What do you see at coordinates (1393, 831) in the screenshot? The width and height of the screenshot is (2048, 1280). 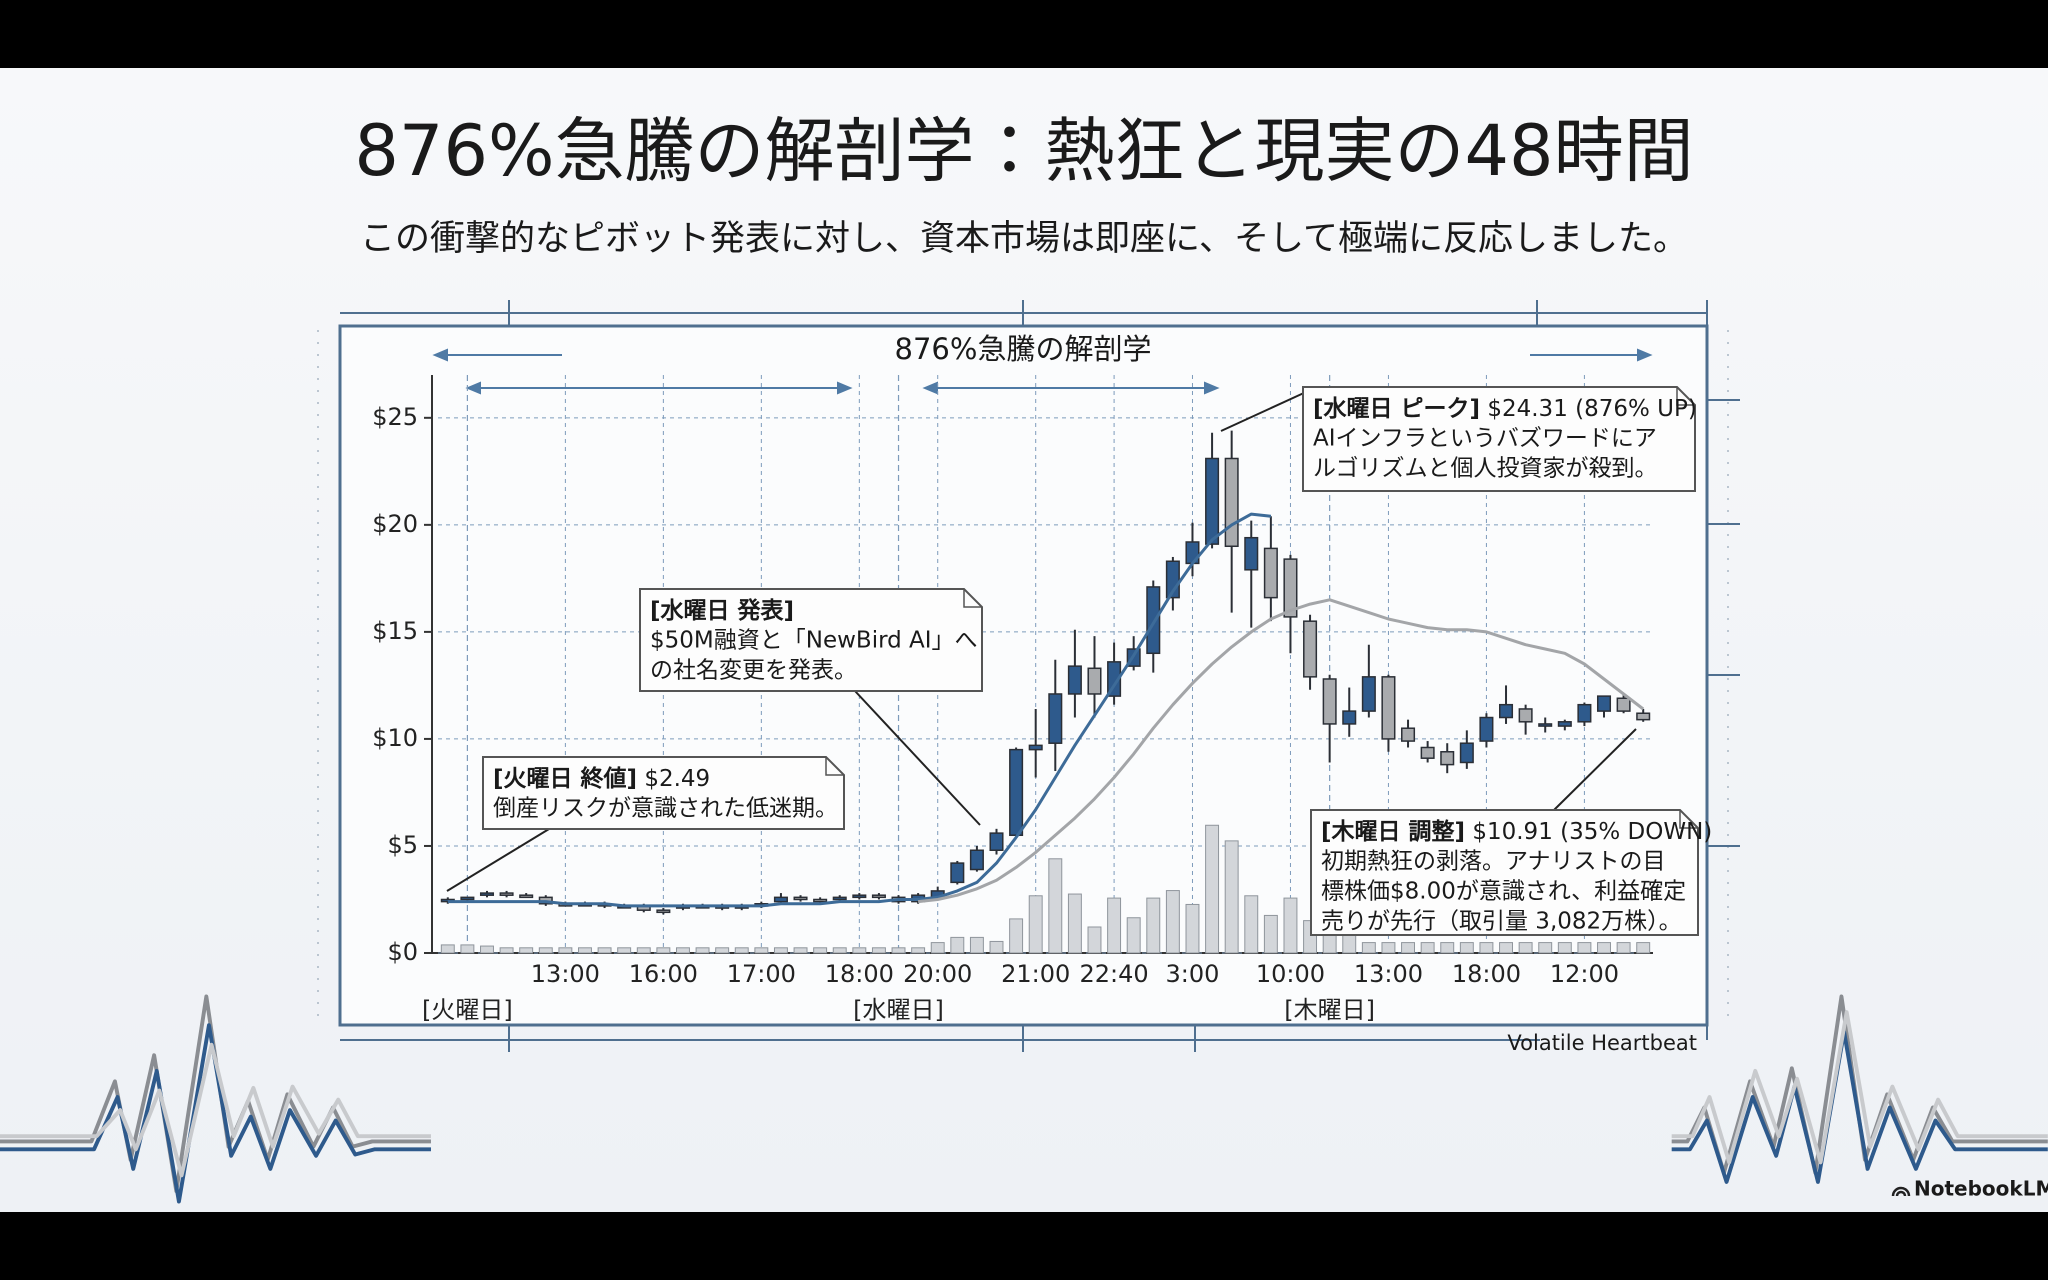 I see `callout-title: [木曜日 調整]` at bounding box center [1393, 831].